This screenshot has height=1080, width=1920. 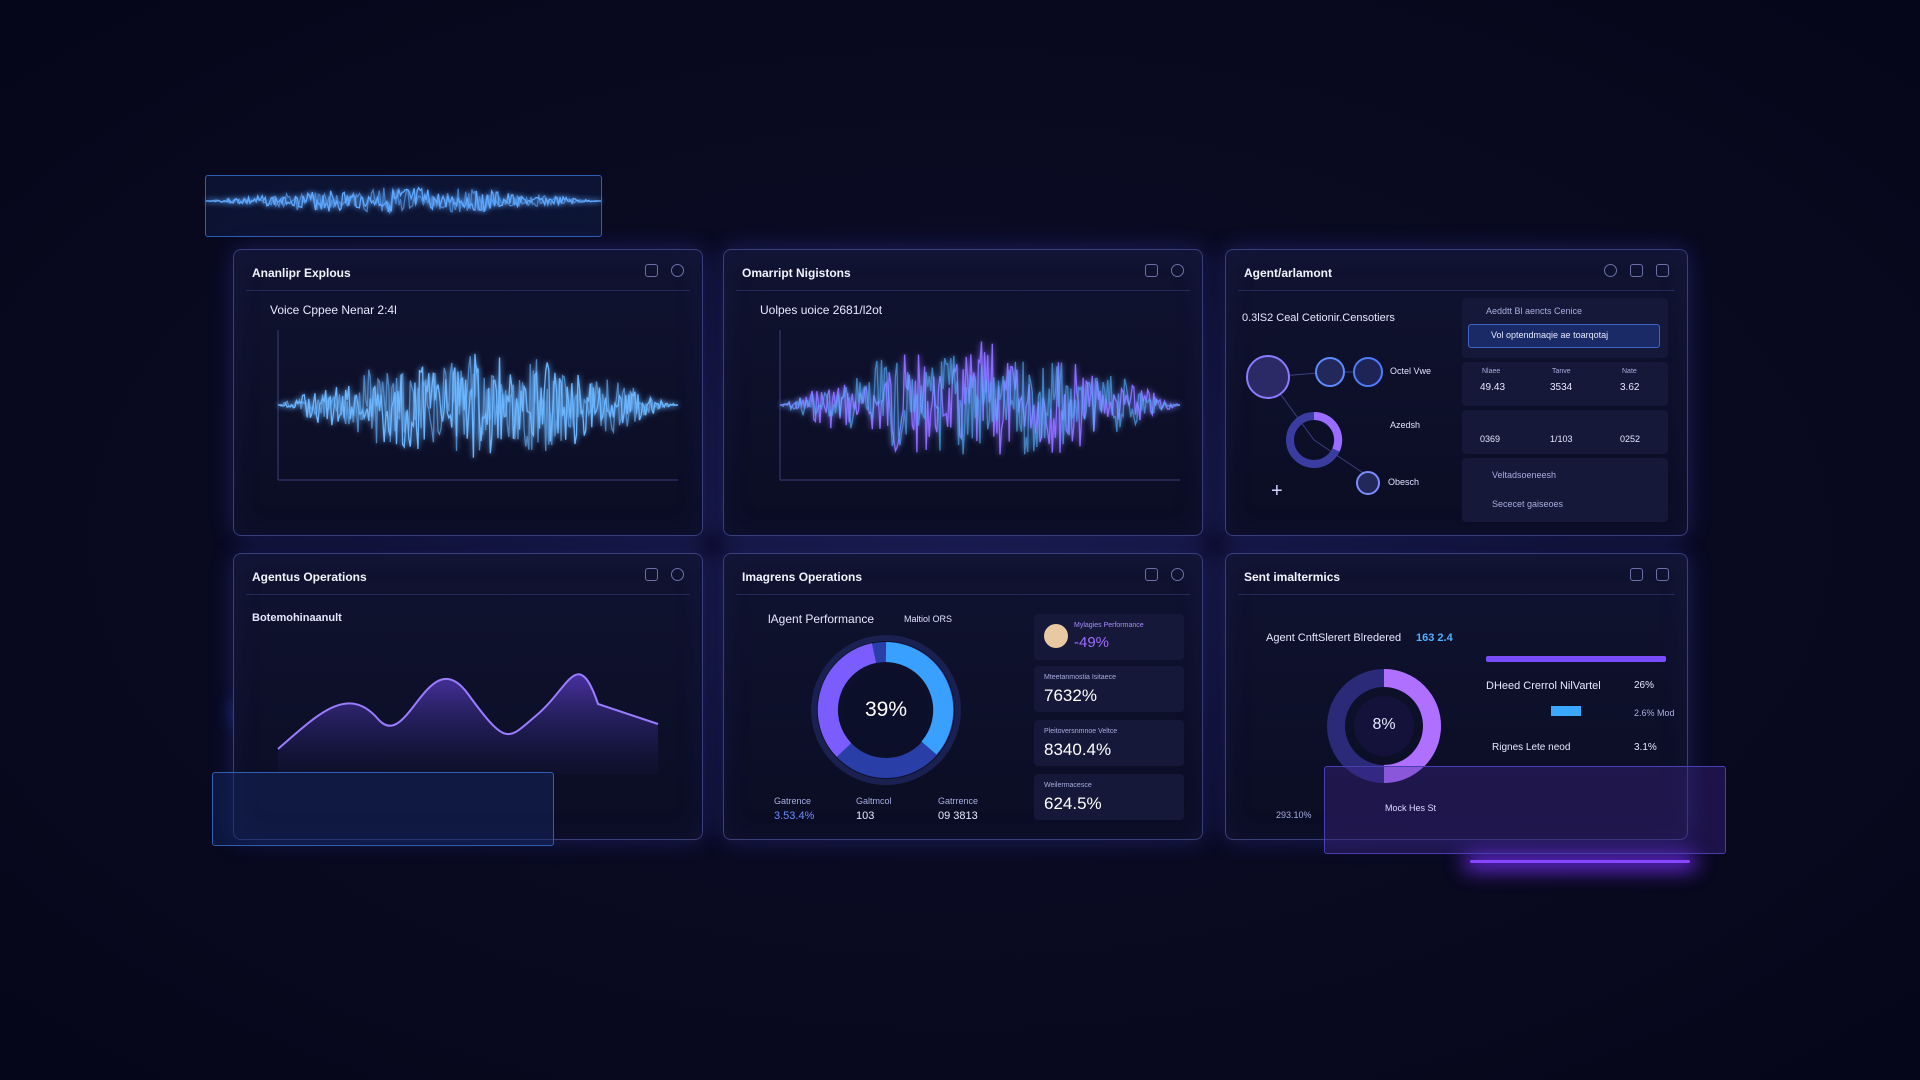 What do you see at coordinates (1288, 273) in the screenshot?
I see `panel-title: Agent/arlamont` at bounding box center [1288, 273].